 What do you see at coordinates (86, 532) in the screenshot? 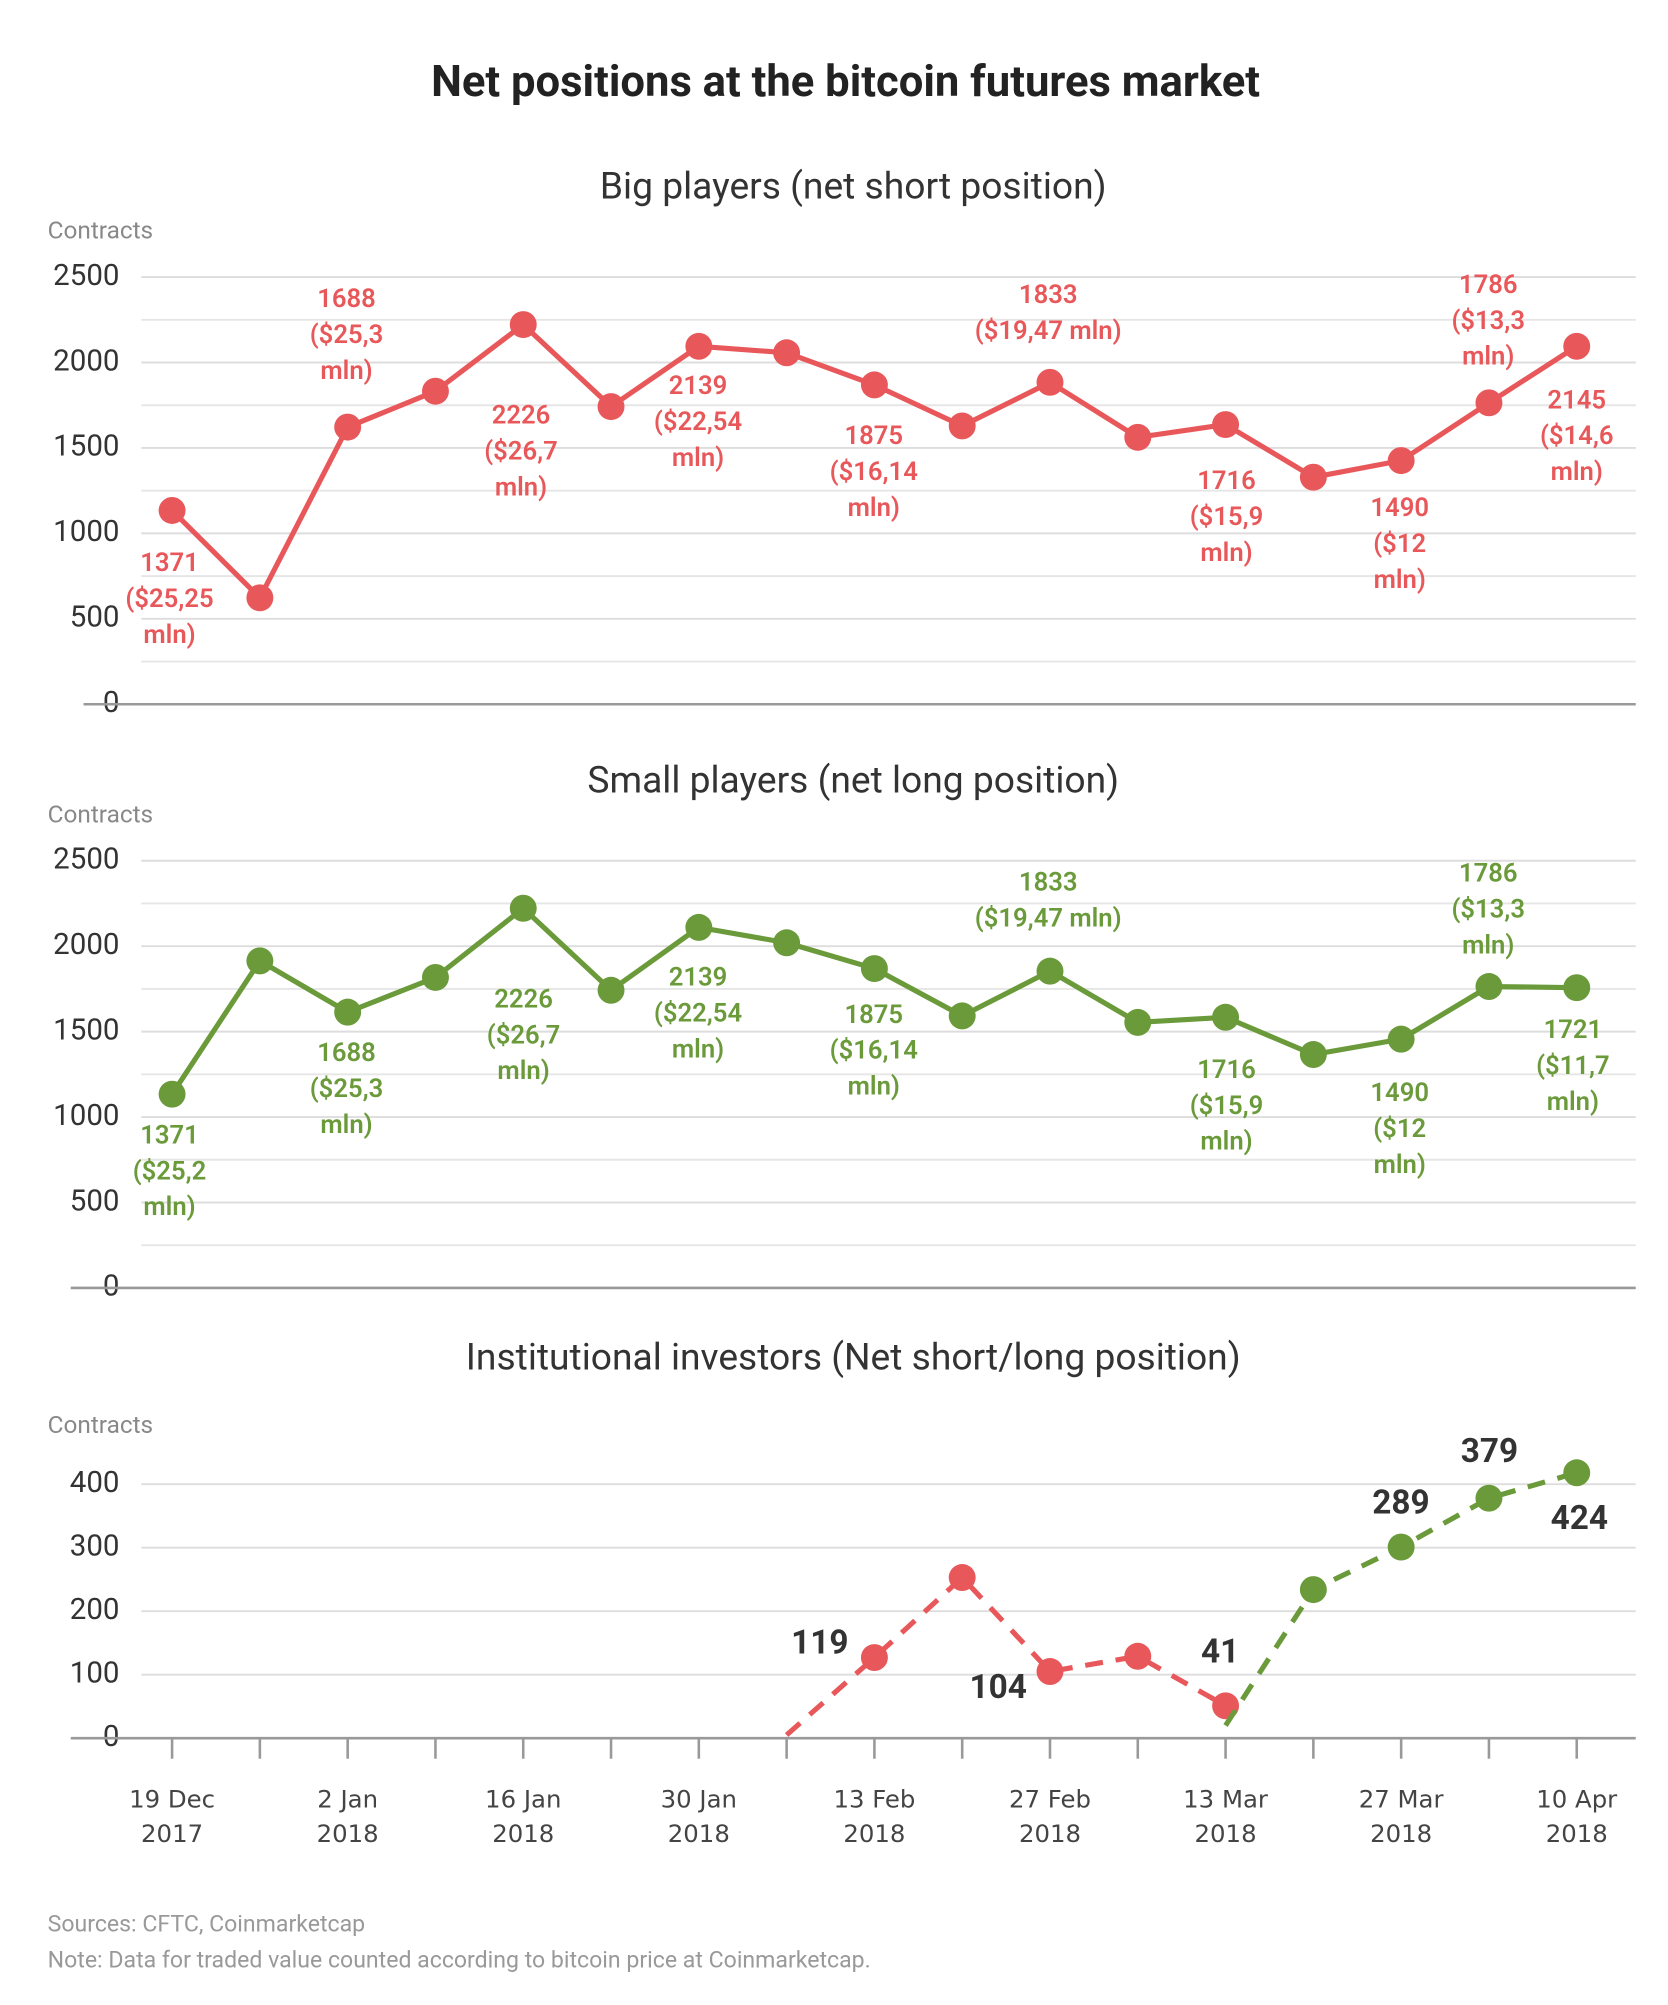
I see `y-tick-label: 1000` at bounding box center [86, 532].